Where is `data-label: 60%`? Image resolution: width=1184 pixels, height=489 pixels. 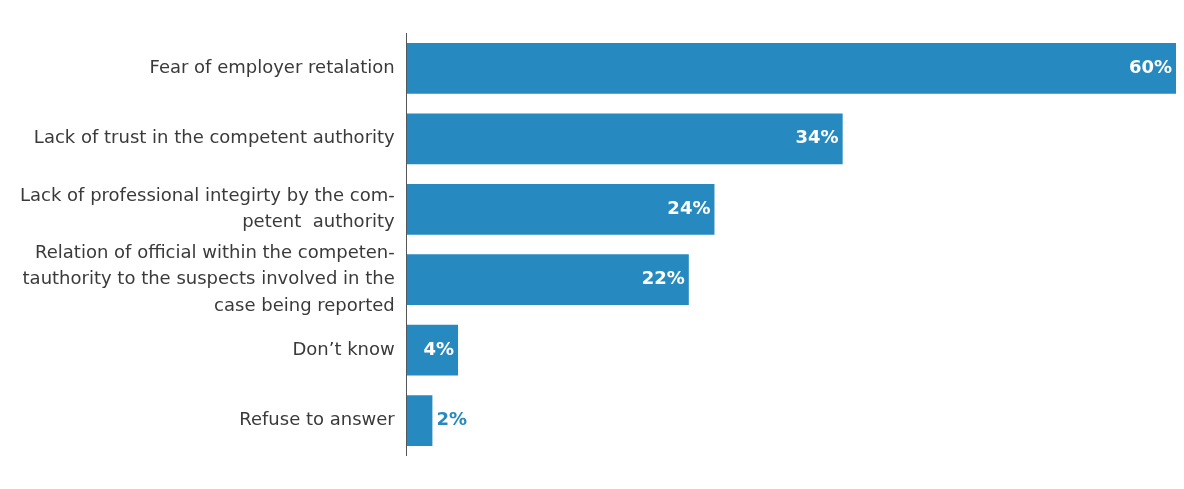
data-label: 60% is located at coordinates (1150, 66).